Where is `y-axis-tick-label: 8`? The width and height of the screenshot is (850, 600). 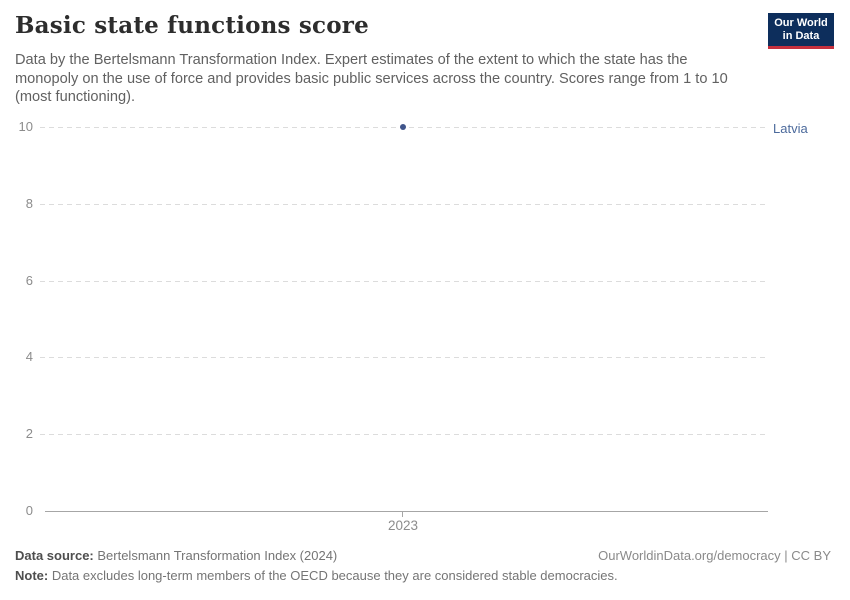
y-axis-tick-label: 8 is located at coordinates (29, 203).